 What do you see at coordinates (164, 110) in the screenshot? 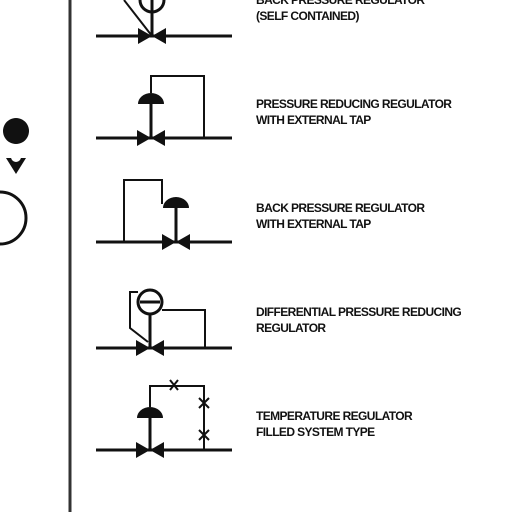
I see `pressure-reducing-regulator-symbol` at bounding box center [164, 110].